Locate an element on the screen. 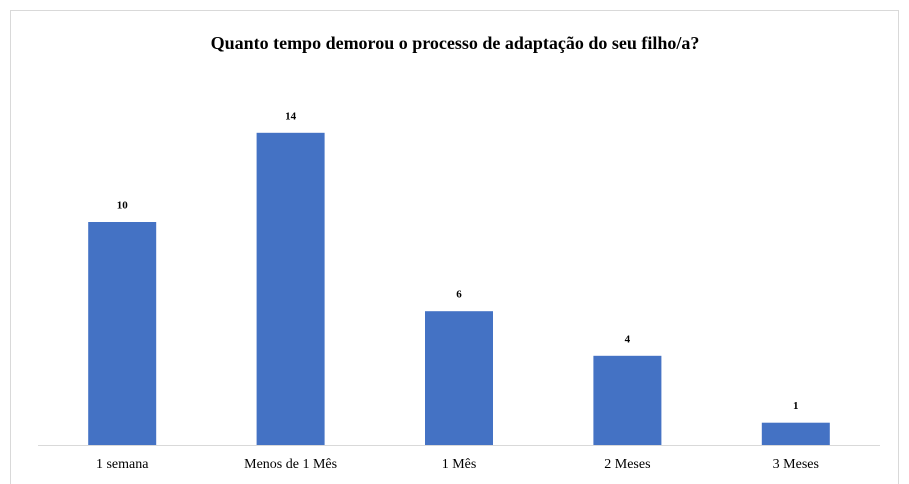 The height and width of the screenshot is (484, 909). data-label: 1 is located at coordinates (796, 406).